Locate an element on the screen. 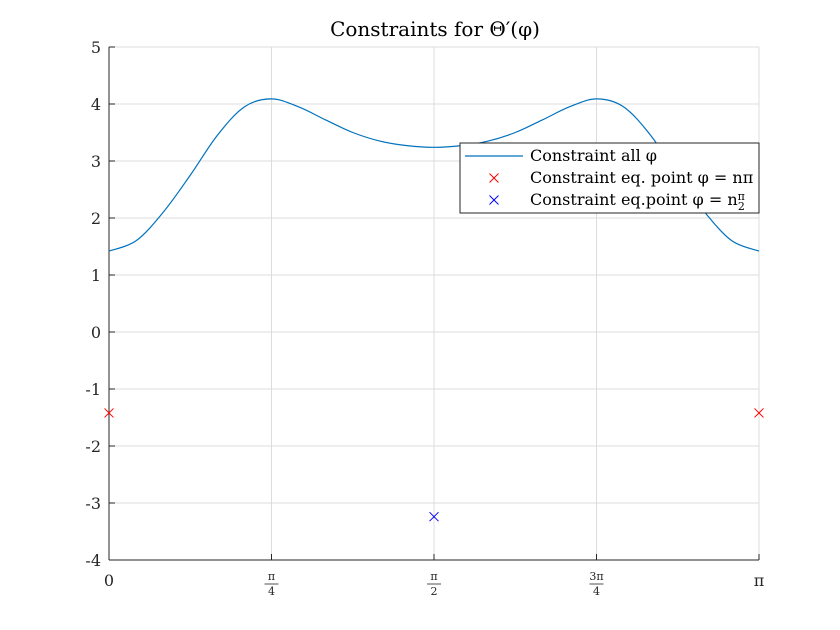 This screenshot has width=840, height=630. chart-title: Constraints for Θ′(φ) is located at coordinates (435, 29).